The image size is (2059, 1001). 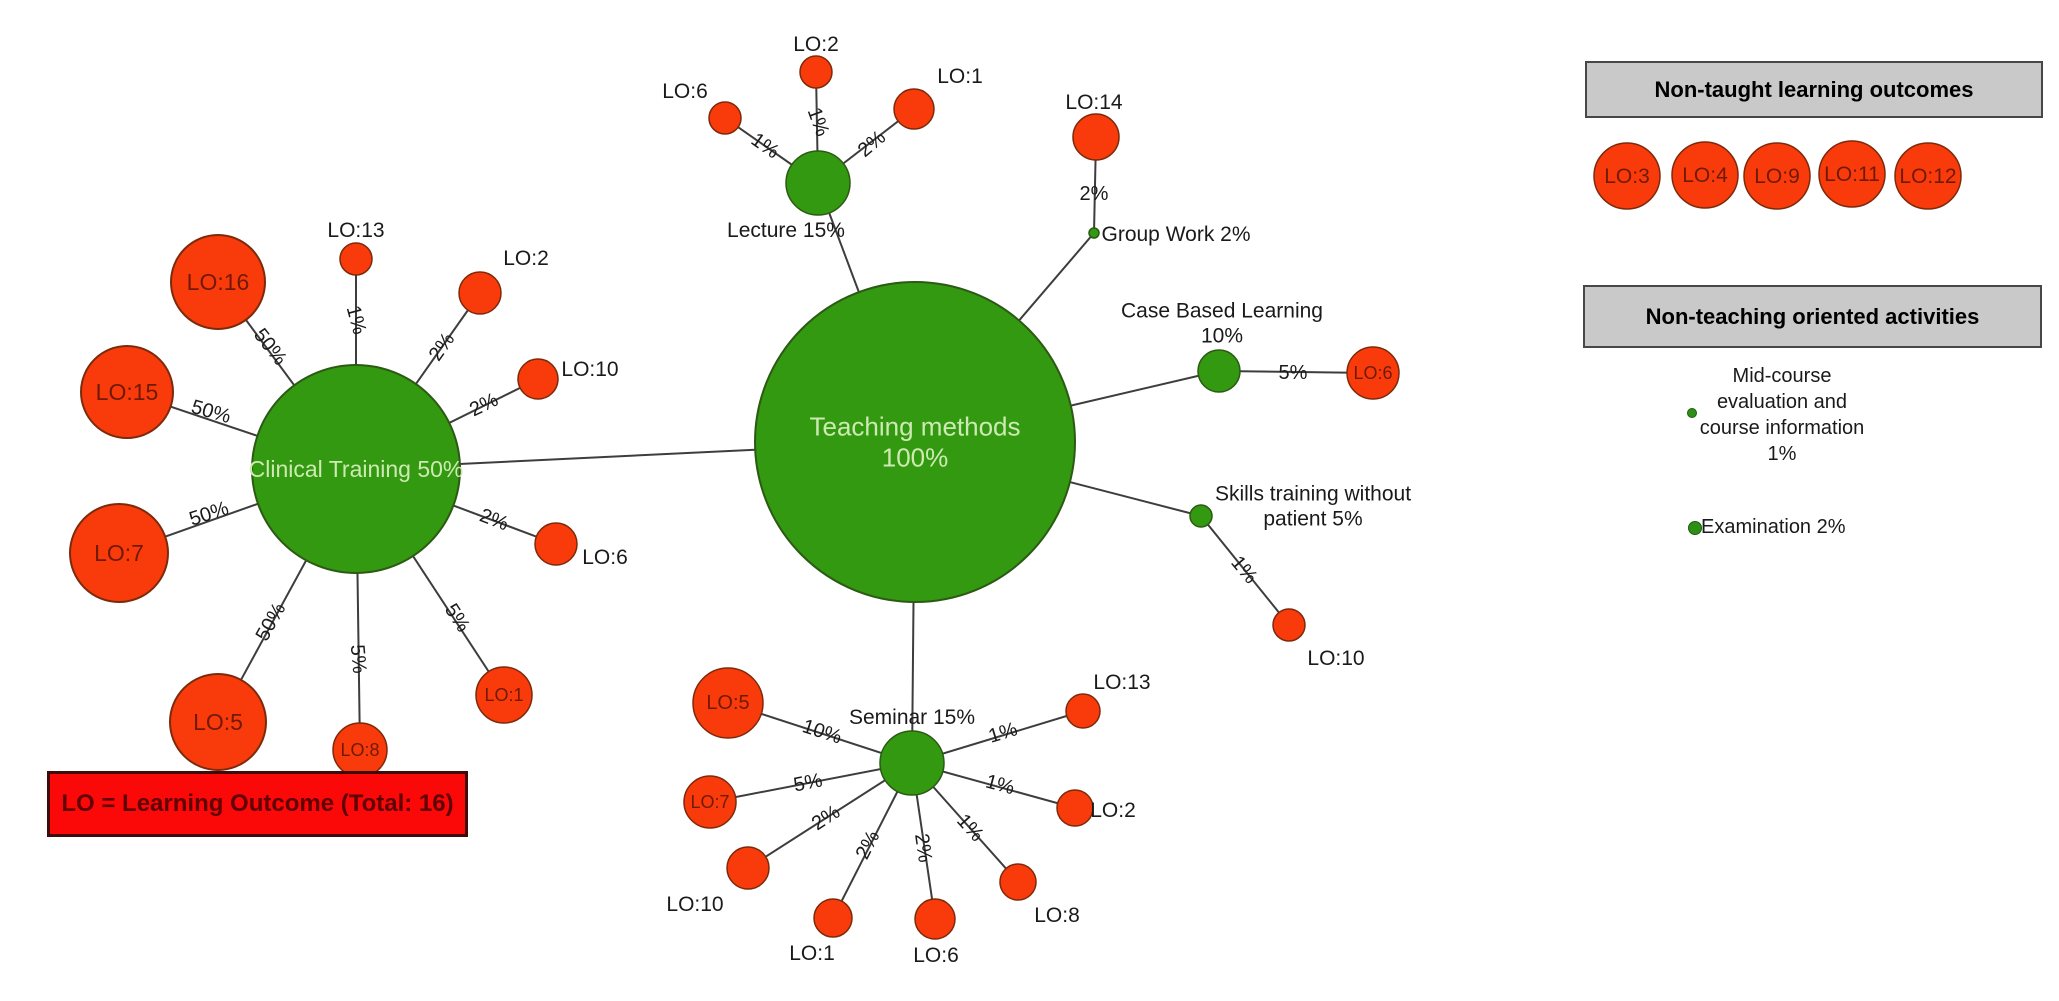 I want to click on node-lecture, so click(x=818, y=183).